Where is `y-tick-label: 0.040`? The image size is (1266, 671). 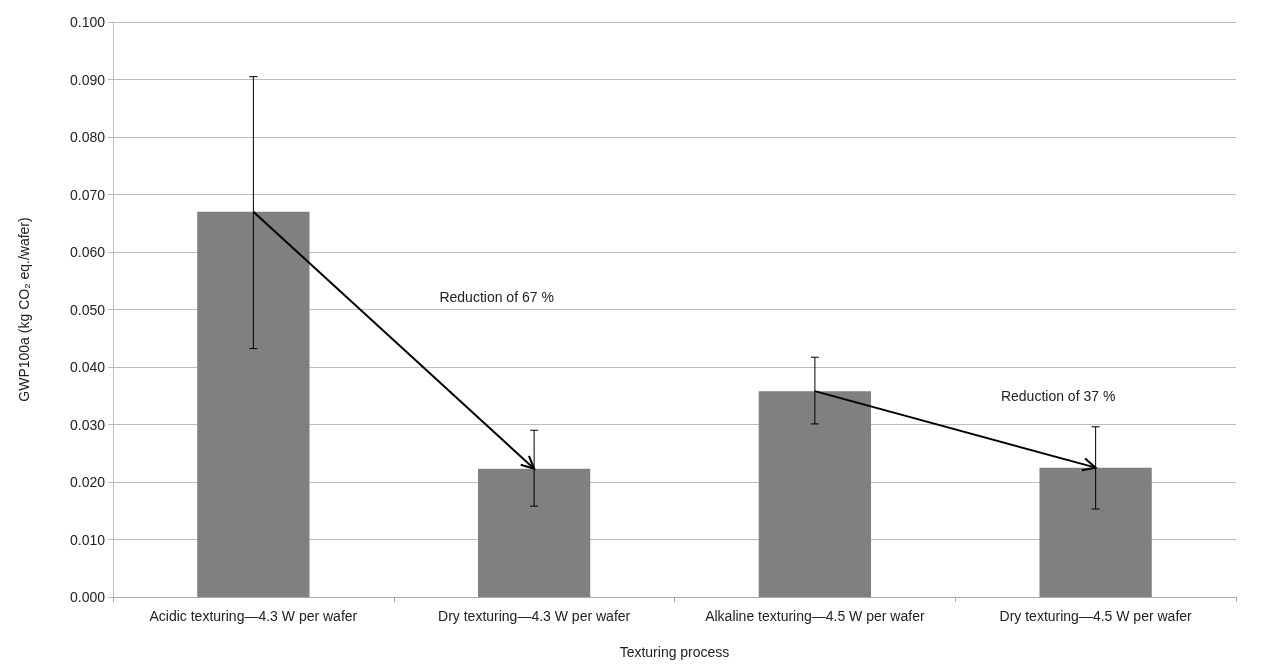 y-tick-label: 0.040 is located at coordinates (87, 367).